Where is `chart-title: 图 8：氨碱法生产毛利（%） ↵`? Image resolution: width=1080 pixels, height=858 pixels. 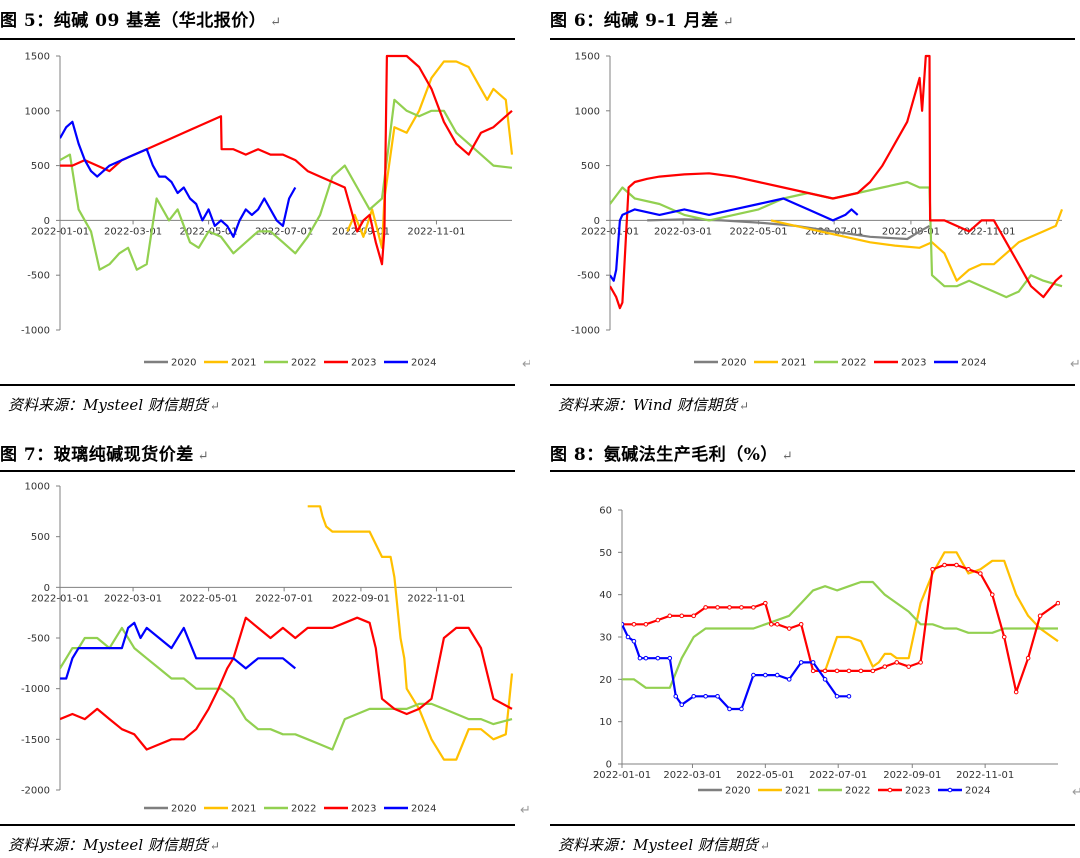
chart-title: 图 8：氨碱法生产毛利（%） ↵ is located at coordinates (671, 452).